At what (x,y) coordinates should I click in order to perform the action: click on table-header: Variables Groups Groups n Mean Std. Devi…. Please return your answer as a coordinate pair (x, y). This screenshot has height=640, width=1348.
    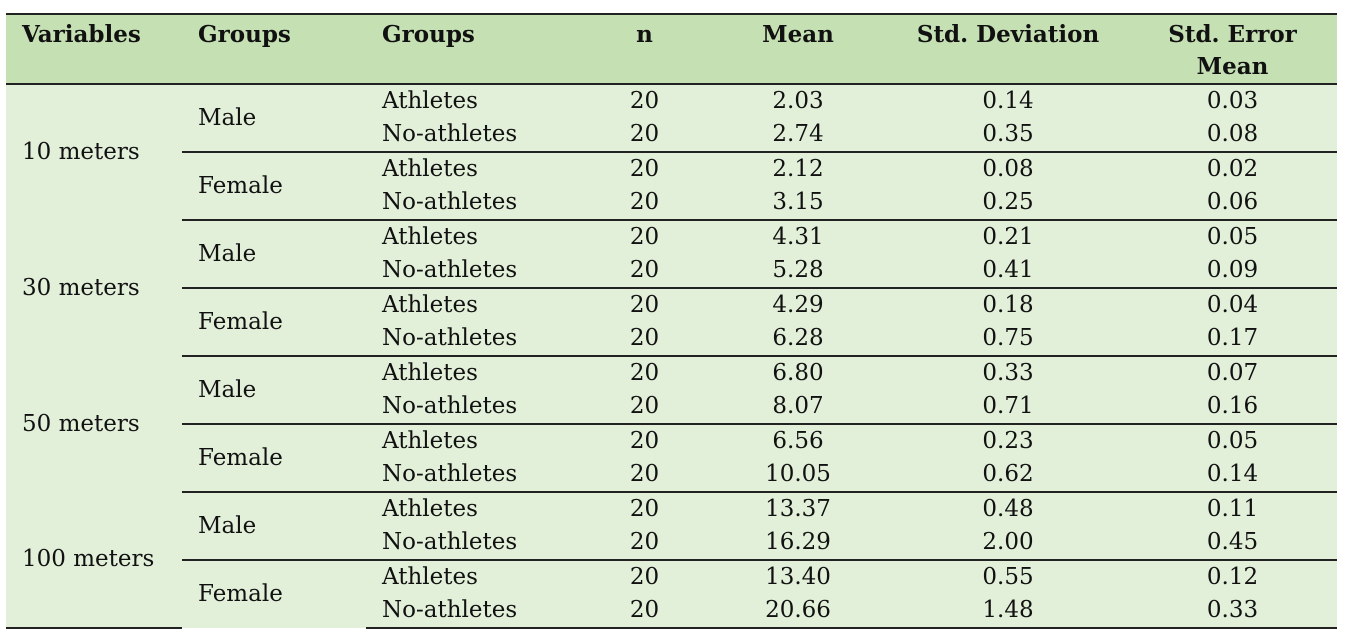
    Looking at the image, I should click on (671, 49).